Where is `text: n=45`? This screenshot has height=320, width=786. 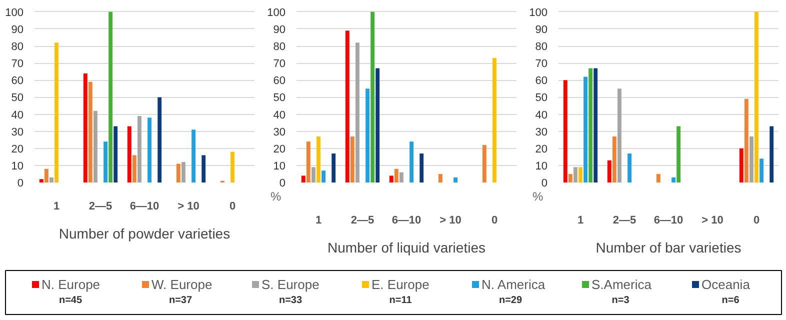
text: n=45 is located at coordinates (70, 300).